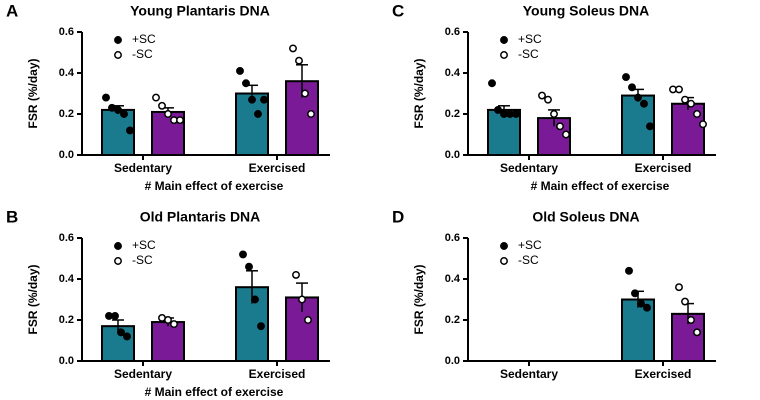 This screenshot has height=400, width=760. Describe the element at coordinates (585, 217) in the screenshot. I see `panel-title: Old Soleus DNA` at that location.